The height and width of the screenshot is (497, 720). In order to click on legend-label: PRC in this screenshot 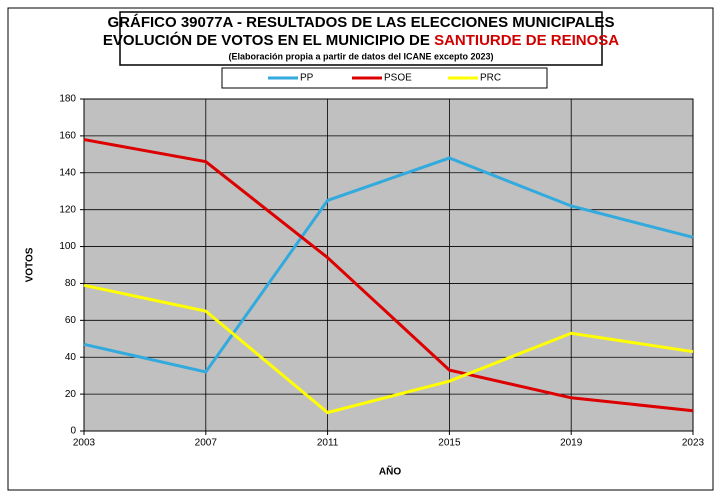, I will do `click(490, 78)`.